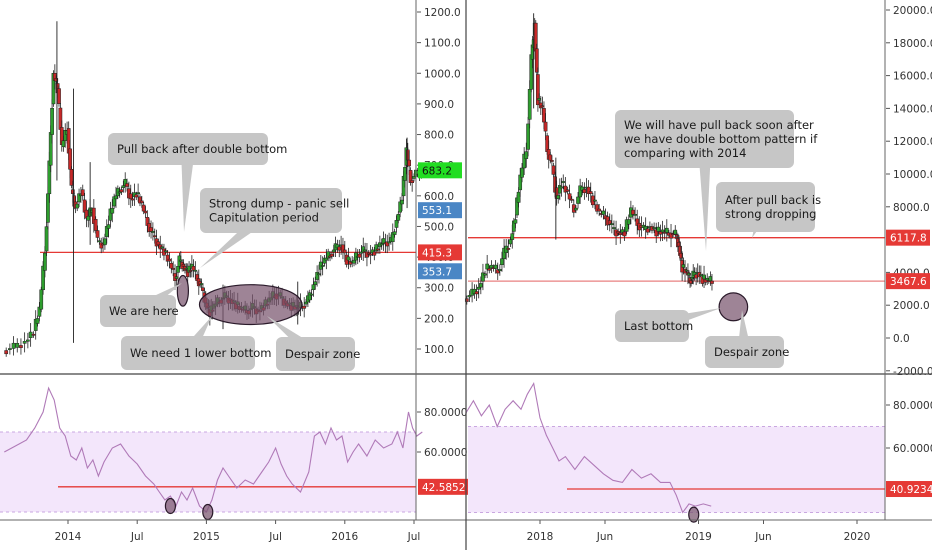 The height and width of the screenshot is (550, 932). Describe the element at coordinates (540, 537) in the screenshot. I see `x-tick-label: 2018` at that location.